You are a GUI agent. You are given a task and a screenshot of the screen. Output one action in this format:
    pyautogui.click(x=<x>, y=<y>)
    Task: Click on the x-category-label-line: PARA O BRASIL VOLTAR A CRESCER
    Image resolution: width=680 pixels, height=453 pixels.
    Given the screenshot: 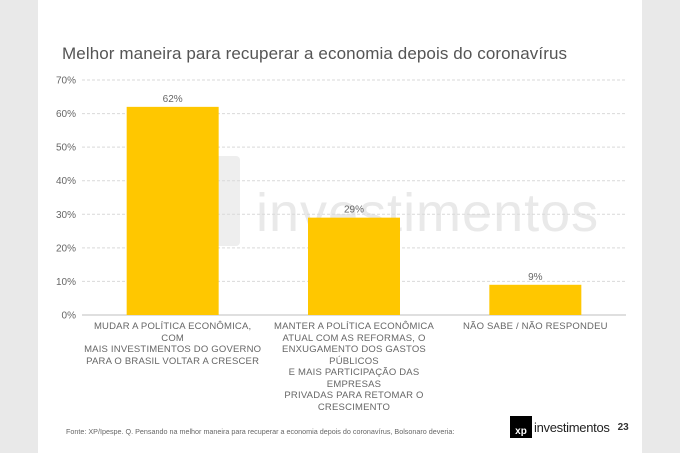 What is the action you would take?
    pyautogui.click(x=173, y=361)
    